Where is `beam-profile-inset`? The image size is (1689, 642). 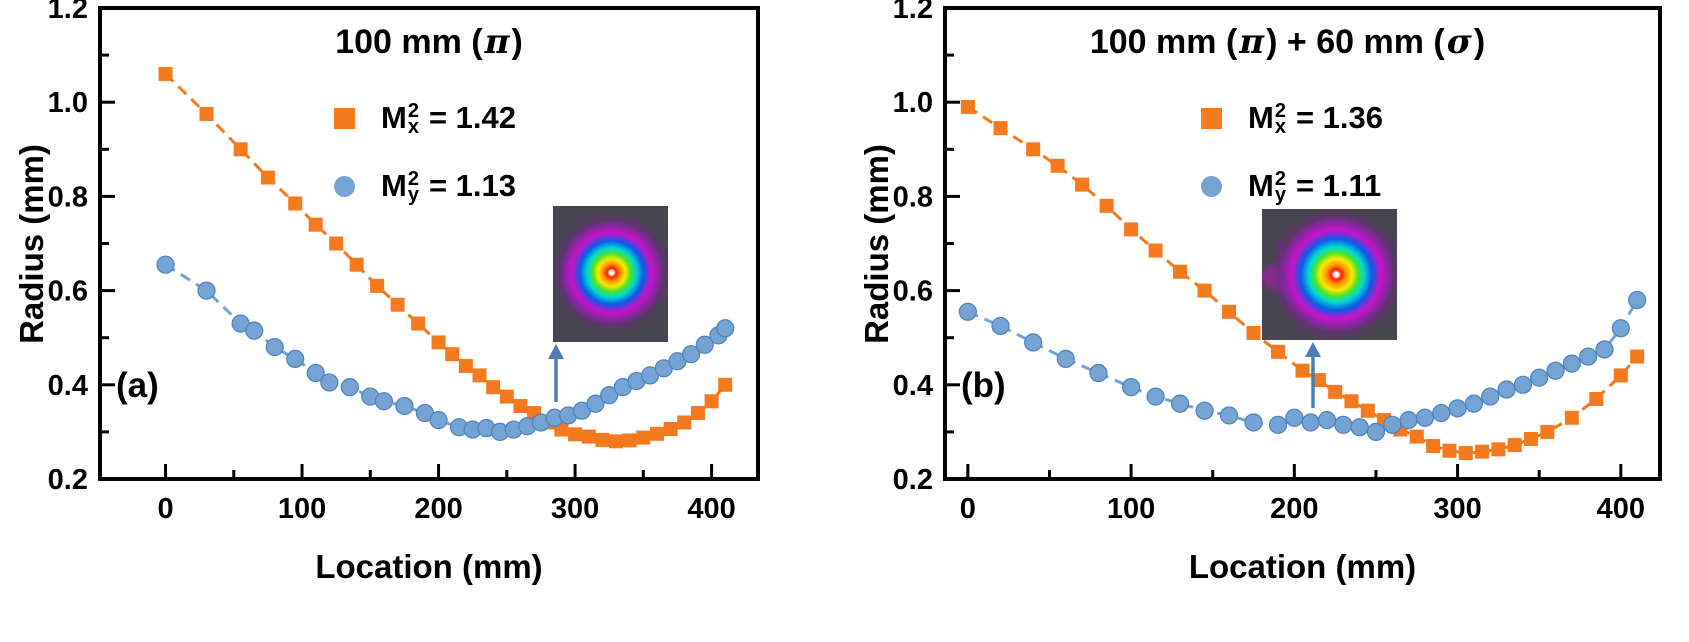
beam-profile-inset is located at coordinates (1329, 274).